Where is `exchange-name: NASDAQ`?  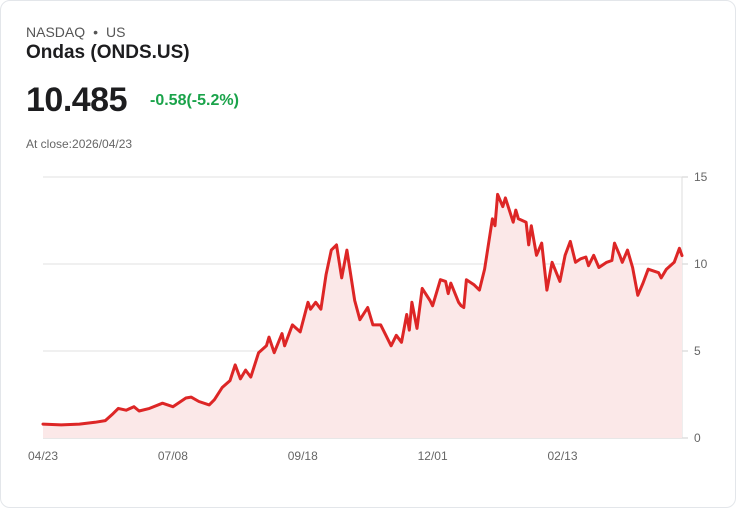 exchange-name: NASDAQ is located at coordinates (56, 32).